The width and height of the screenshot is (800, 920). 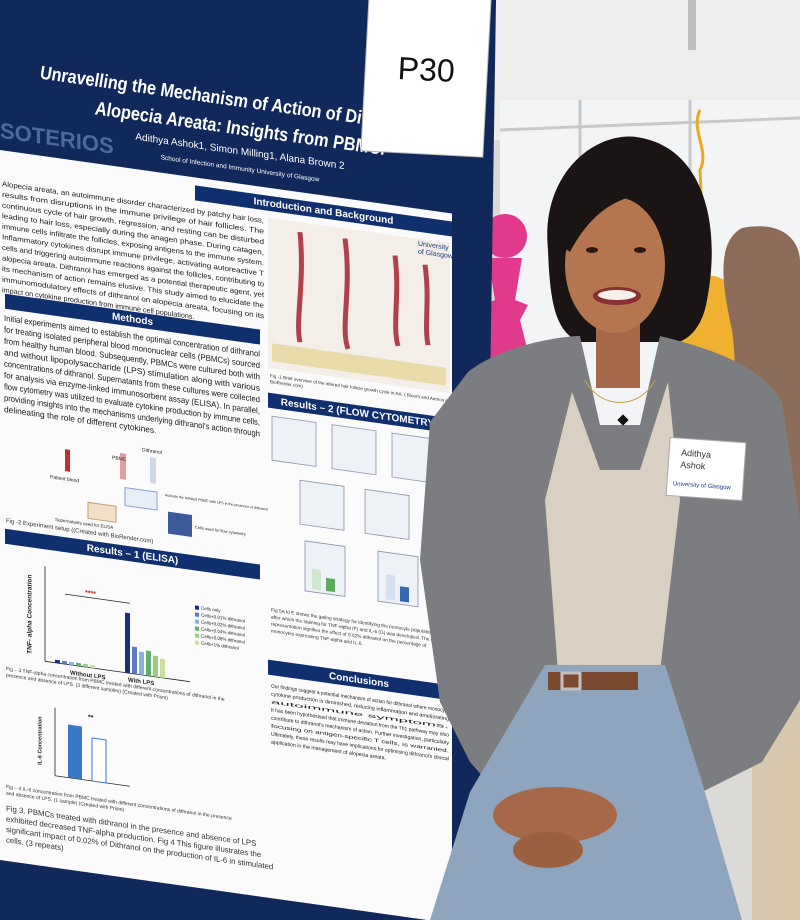 What do you see at coordinates (119, 459) in the screenshot?
I see `figure-label: PBMC` at bounding box center [119, 459].